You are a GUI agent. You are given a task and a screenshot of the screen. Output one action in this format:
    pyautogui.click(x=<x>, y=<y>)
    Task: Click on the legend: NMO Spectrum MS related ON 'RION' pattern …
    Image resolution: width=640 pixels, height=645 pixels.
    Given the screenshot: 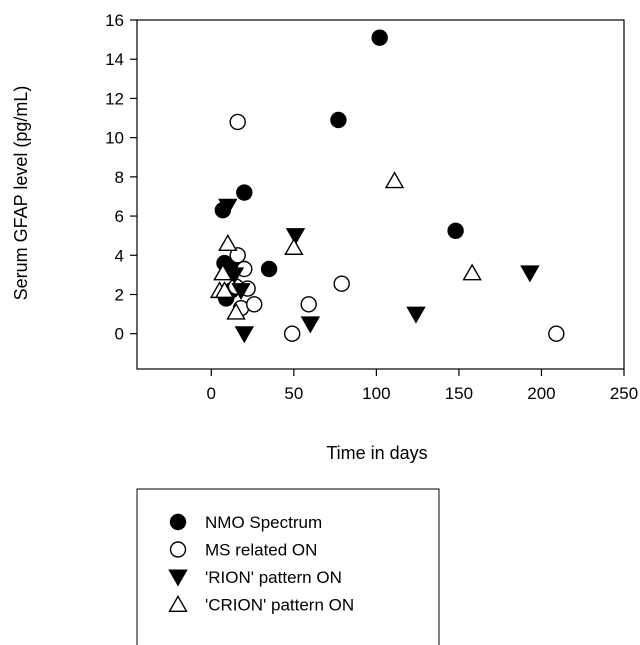 What is the action you would take?
    pyautogui.click(x=288, y=566)
    